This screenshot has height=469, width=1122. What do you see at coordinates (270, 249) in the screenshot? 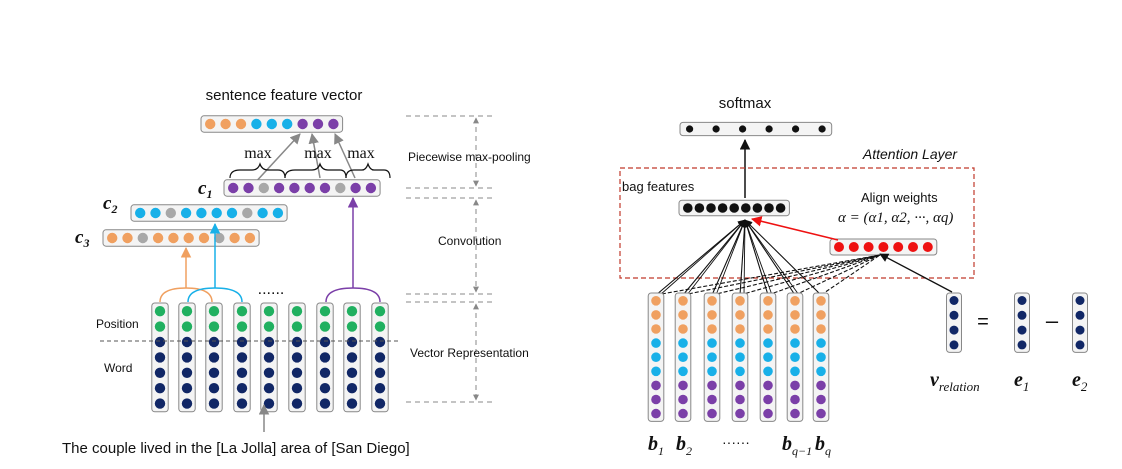
I see `convolution-connections` at bounding box center [270, 249].